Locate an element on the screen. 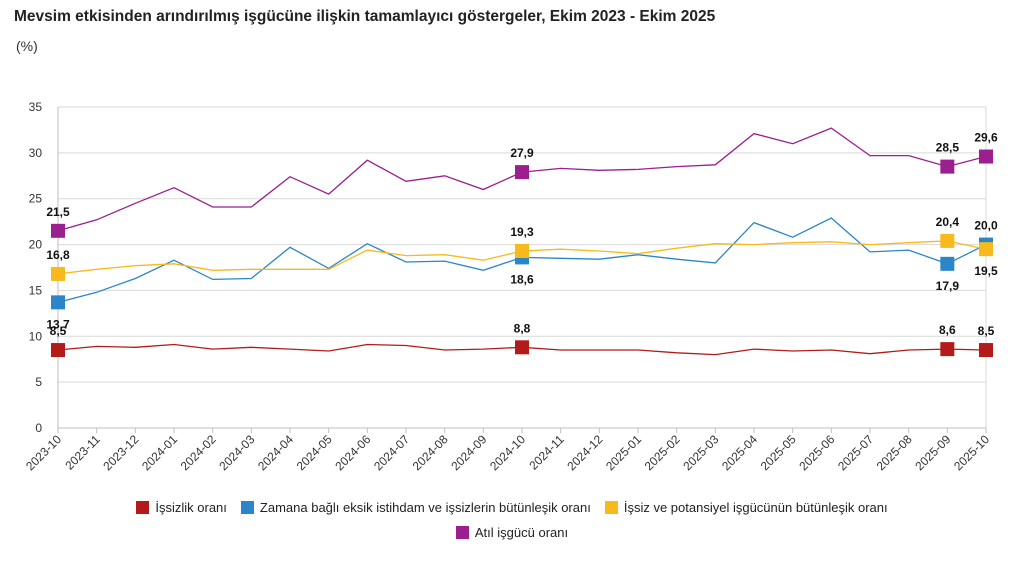 The image size is (1024, 569). x-tick-label: 2024-09 is located at coordinates (468, 452).